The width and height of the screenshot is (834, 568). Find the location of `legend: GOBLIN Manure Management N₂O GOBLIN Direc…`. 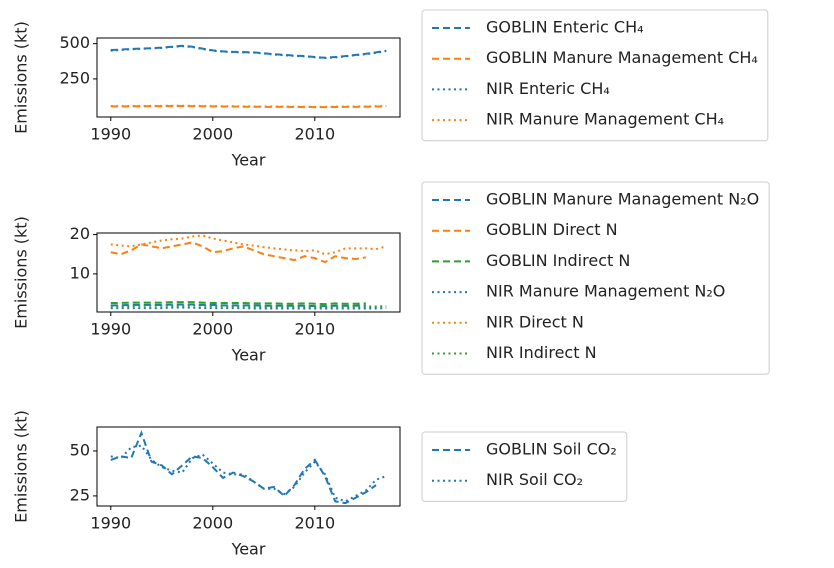

legend: GOBLIN Manure Management N₂O GOBLIN Direc… is located at coordinates (595, 278).